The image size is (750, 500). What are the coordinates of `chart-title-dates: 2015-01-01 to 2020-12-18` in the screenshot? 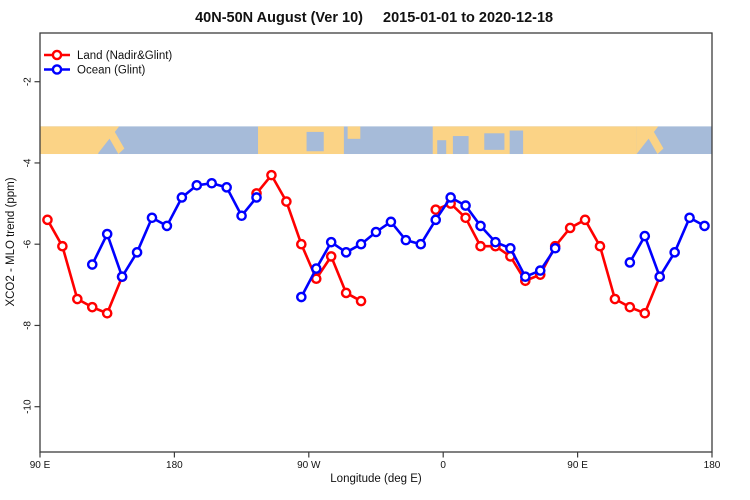 It's located at (468, 18).